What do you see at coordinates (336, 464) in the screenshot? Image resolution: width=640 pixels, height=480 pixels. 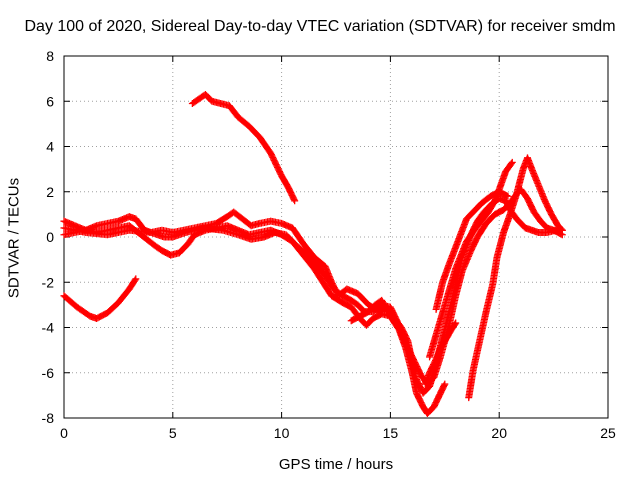 I see `x-axis-label: GPS time / hours` at bounding box center [336, 464].